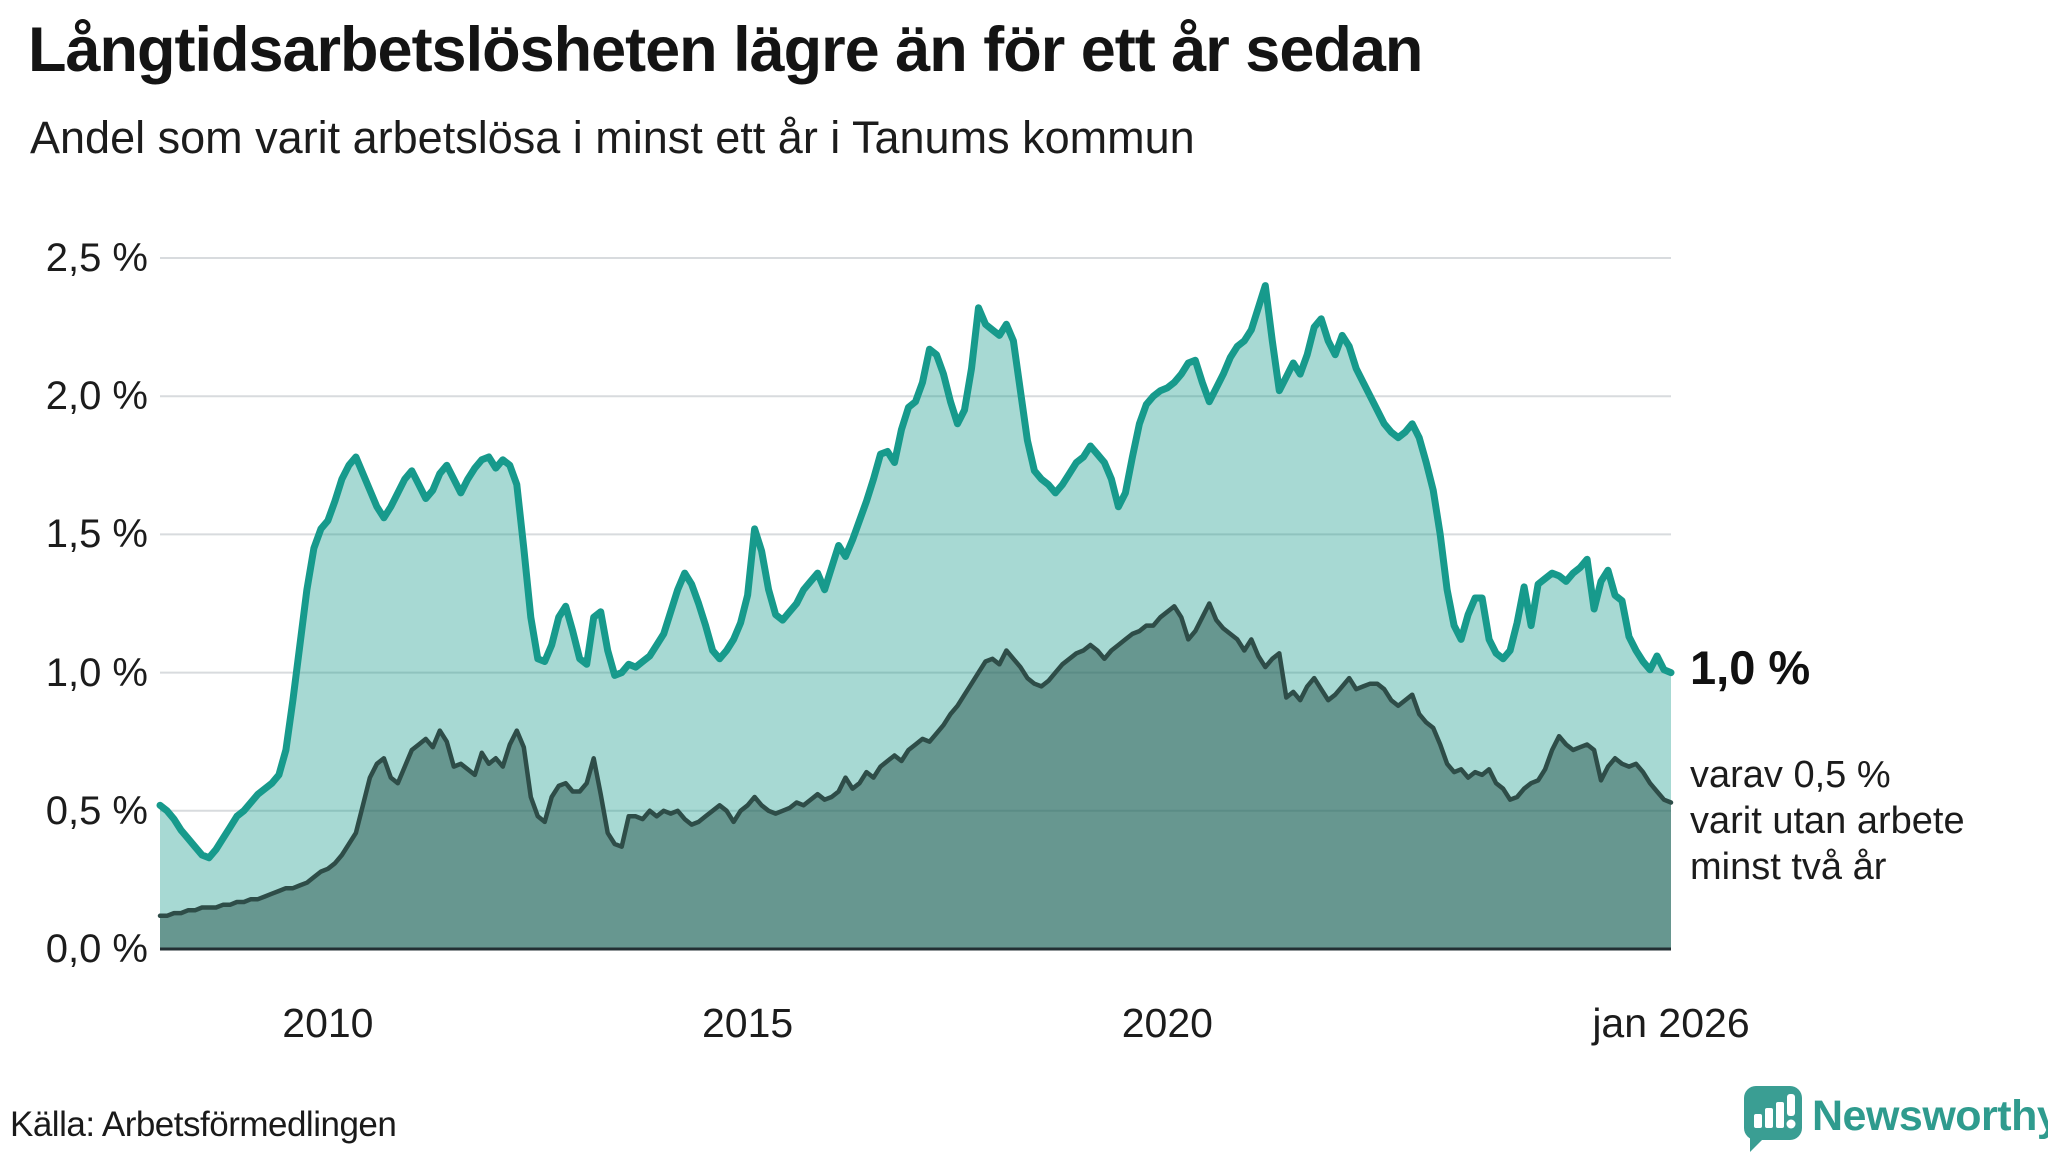  What do you see at coordinates (96, 672) in the screenshot?
I see `y-axis-label: 1,0 %` at bounding box center [96, 672].